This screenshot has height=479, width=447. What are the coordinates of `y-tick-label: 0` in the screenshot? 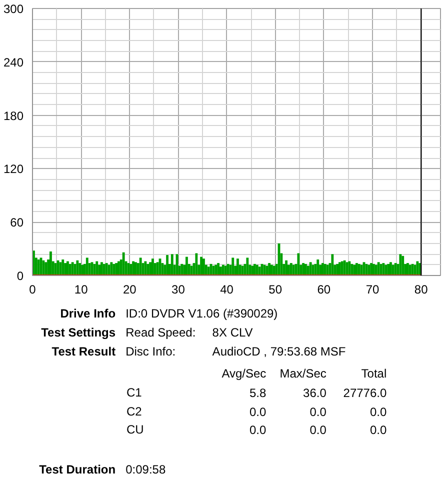 It's located at (20, 276).